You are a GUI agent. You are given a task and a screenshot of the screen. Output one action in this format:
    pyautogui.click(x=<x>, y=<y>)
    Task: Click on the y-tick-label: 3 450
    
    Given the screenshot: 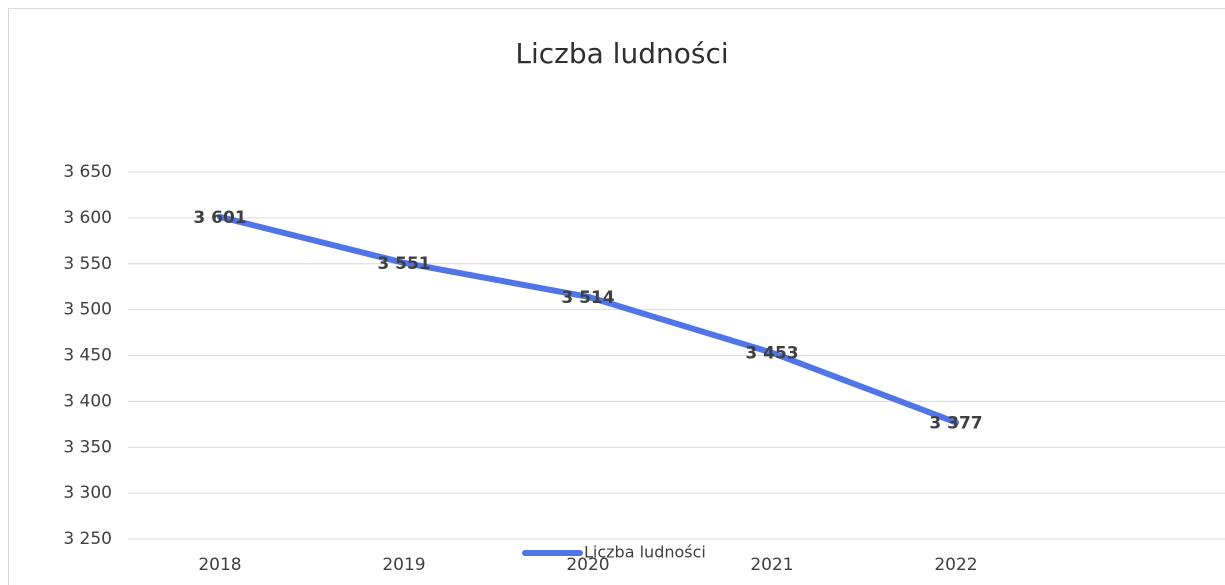 What is the action you would take?
    pyautogui.click(x=87, y=356)
    